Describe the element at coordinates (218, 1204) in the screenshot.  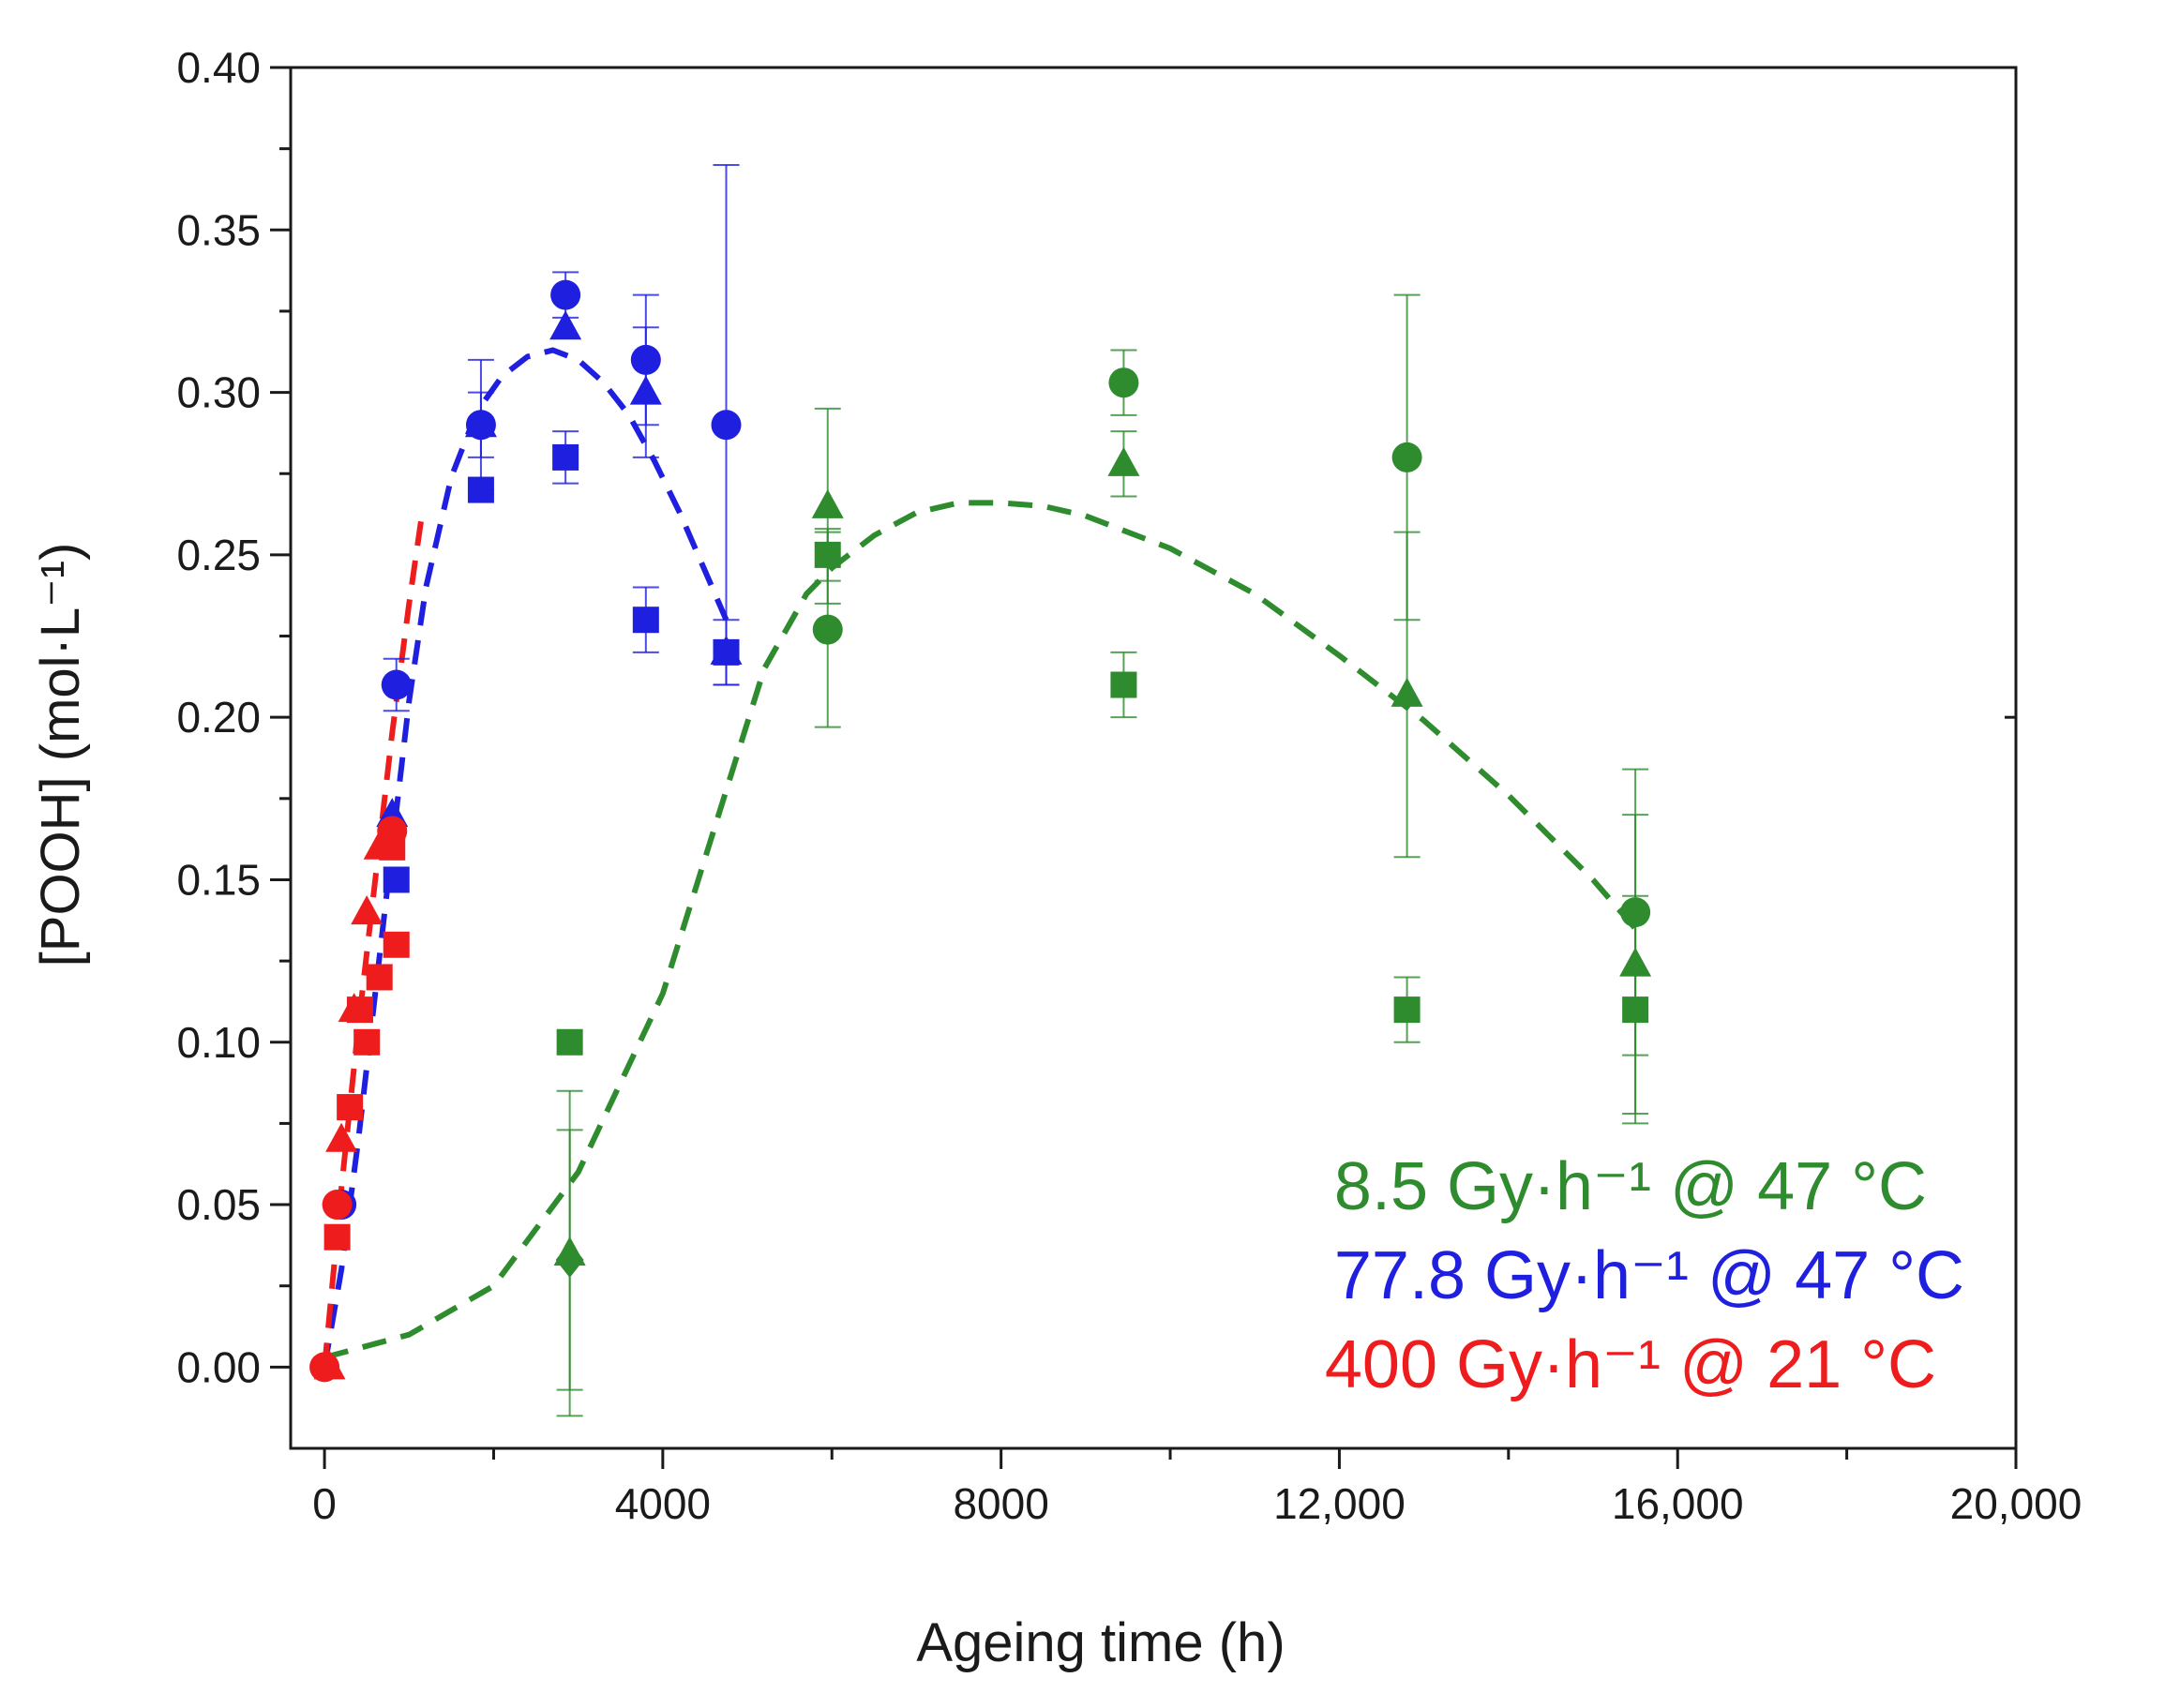
I see `y-tick-label: 0.05` at that location.